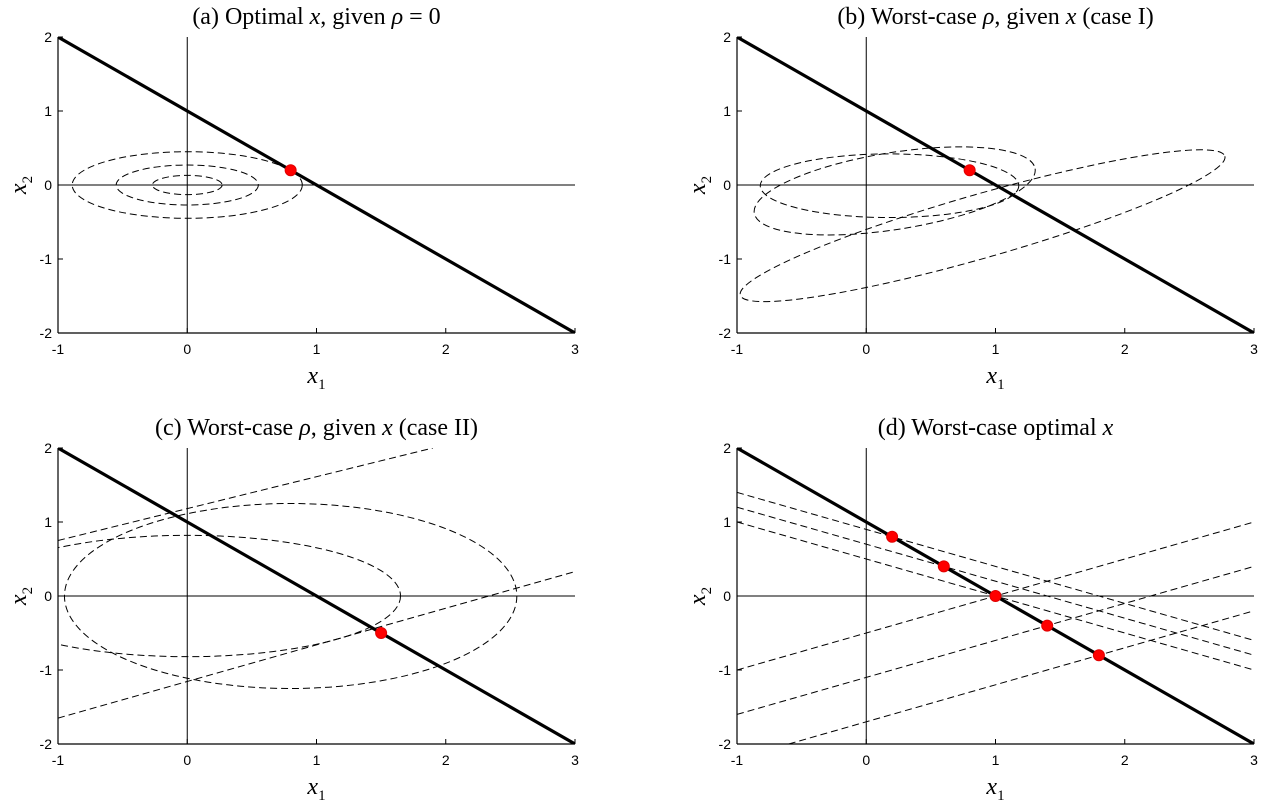 The height and width of the screenshot is (805, 1270). I want to click on panel-title: (b) Worst-case ρ, given x (case I), so click(995, 17).